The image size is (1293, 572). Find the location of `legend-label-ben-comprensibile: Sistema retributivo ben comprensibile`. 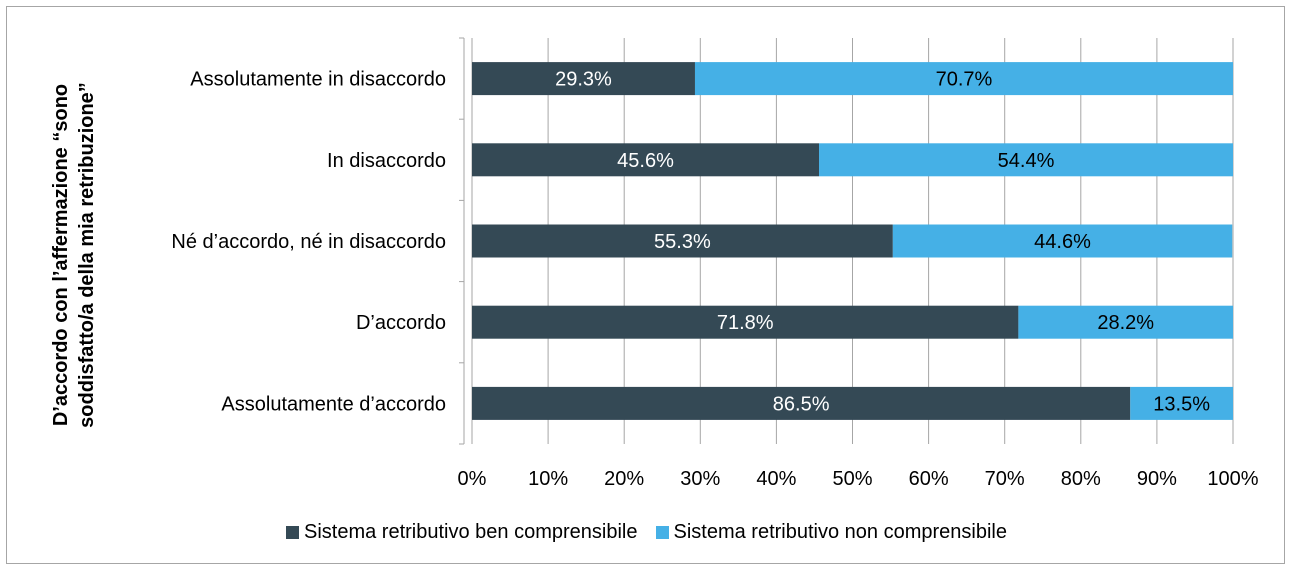

legend-label-ben-comprensibile: Sistema retributivo ben comprensibile is located at coordinates (471, 532).